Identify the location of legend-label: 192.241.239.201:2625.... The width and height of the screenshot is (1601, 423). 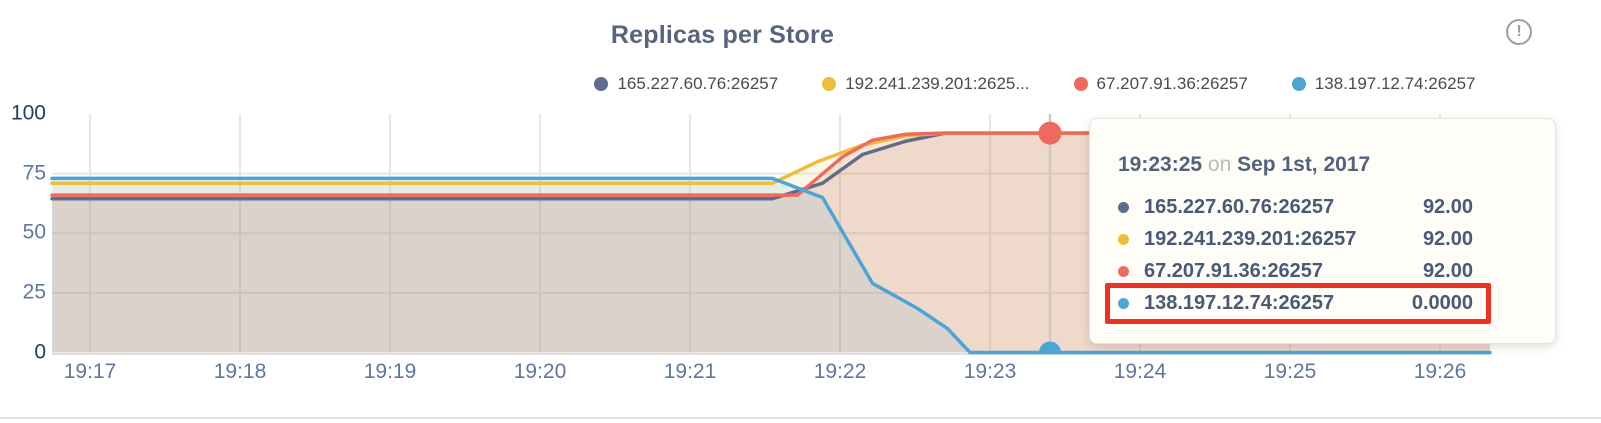
(937, 83).